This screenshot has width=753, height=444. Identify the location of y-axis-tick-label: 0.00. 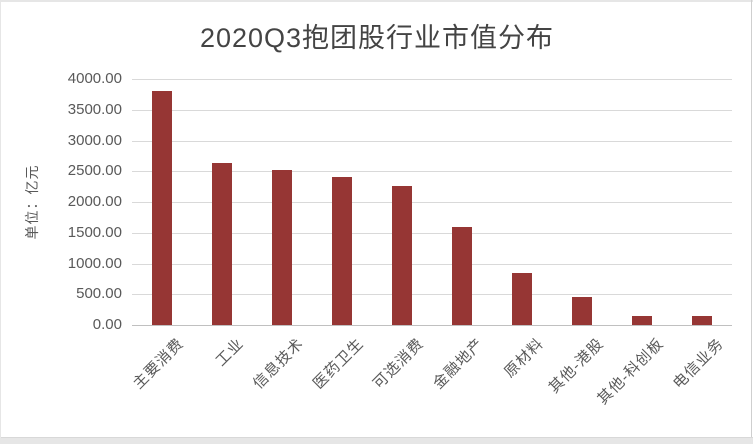
(107, 324).